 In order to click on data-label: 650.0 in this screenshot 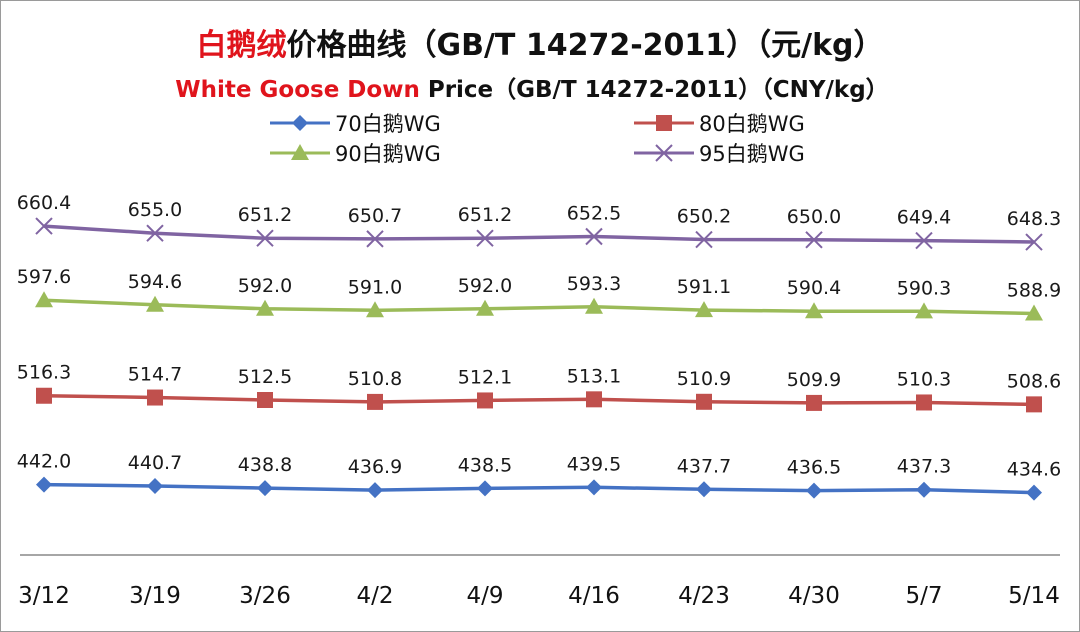, I will do `click(814, 217)`.